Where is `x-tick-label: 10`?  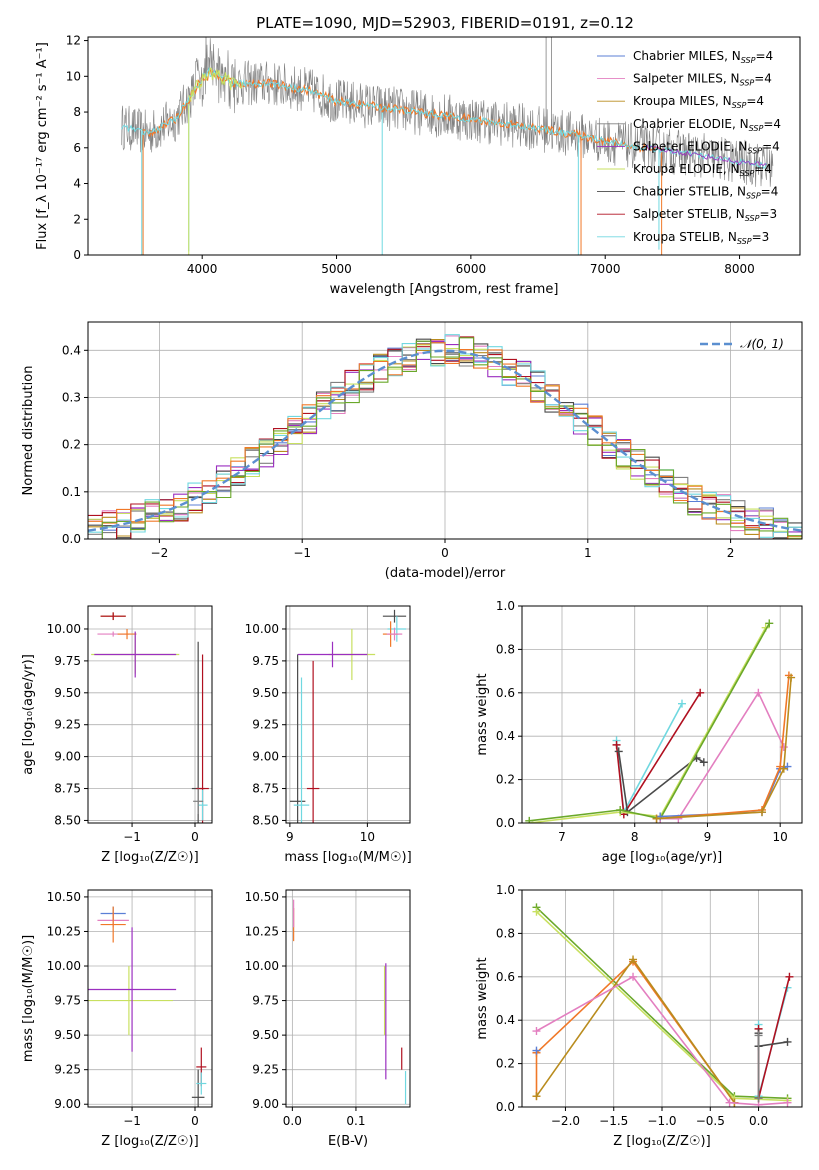 x-tick-label: 10 is located at coordinates (367, 837).